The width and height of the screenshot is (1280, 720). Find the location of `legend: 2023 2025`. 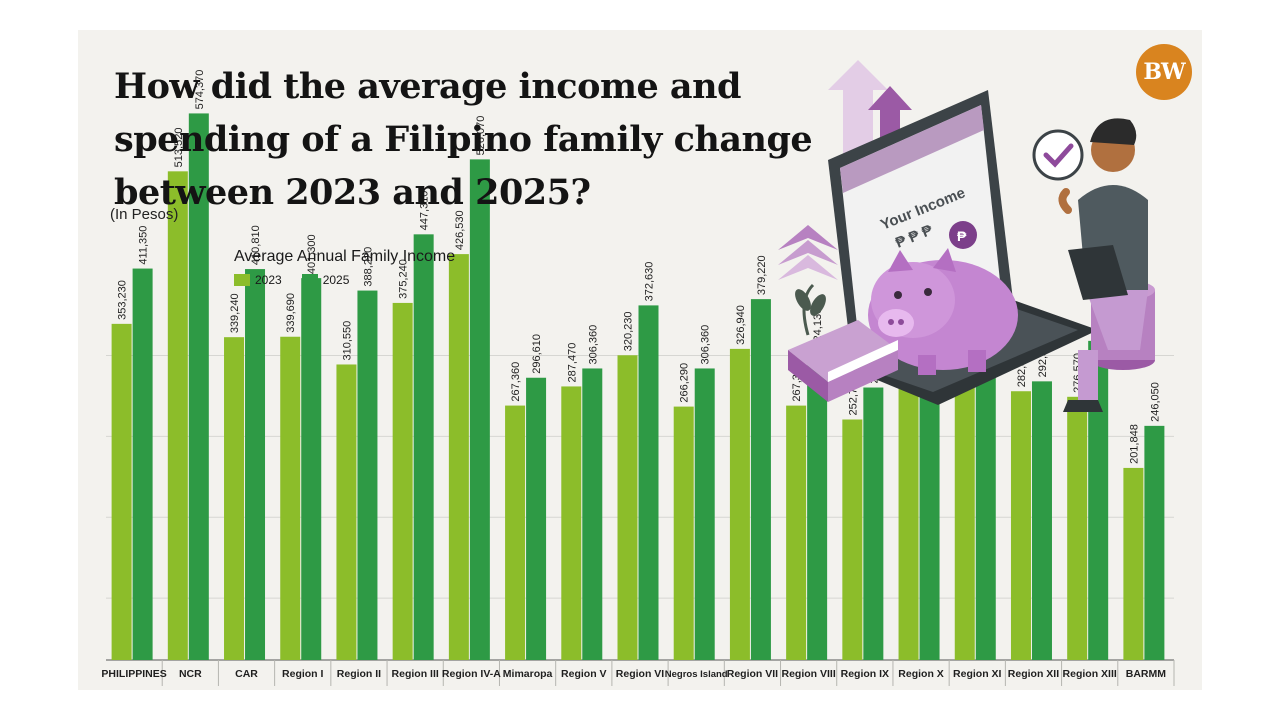

legend: 2023 2025 is located at coordinates (291, 280).